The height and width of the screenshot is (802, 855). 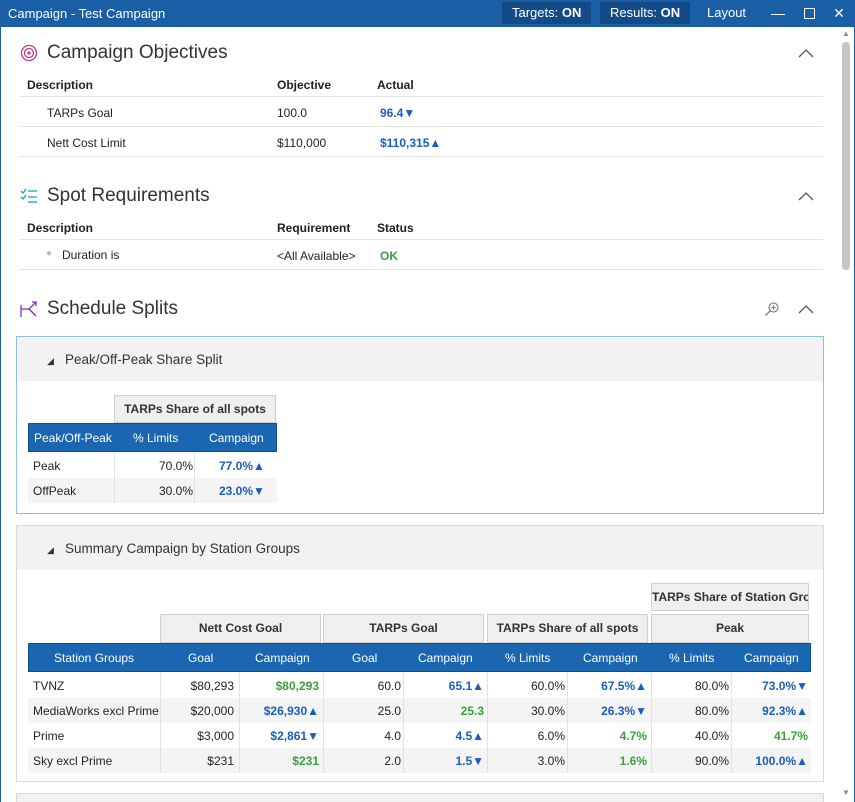 I want to click on tarps-share-all-spots-group: TARPs Share of all spots, so click(x=567, y=628).